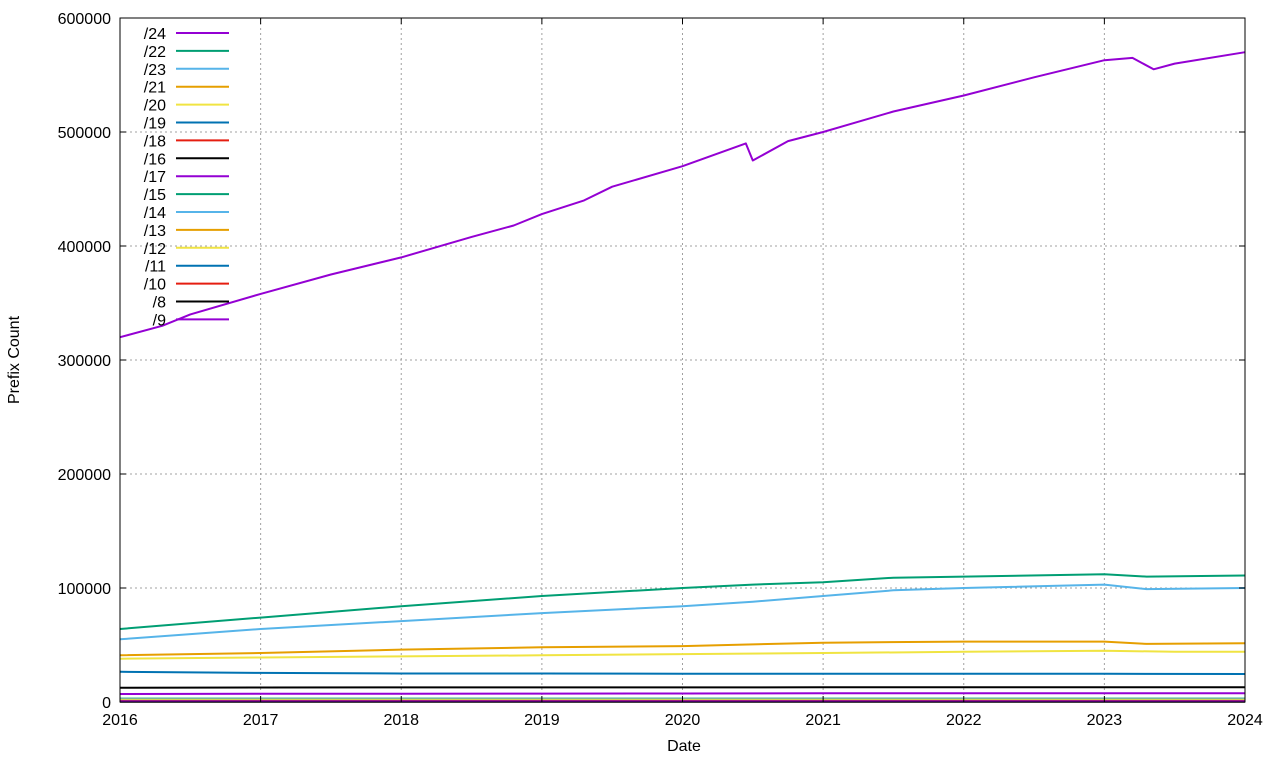 This screenshot has width=1280, height=760. I want to click on y-tick-label: 100000, so click(84, 589).